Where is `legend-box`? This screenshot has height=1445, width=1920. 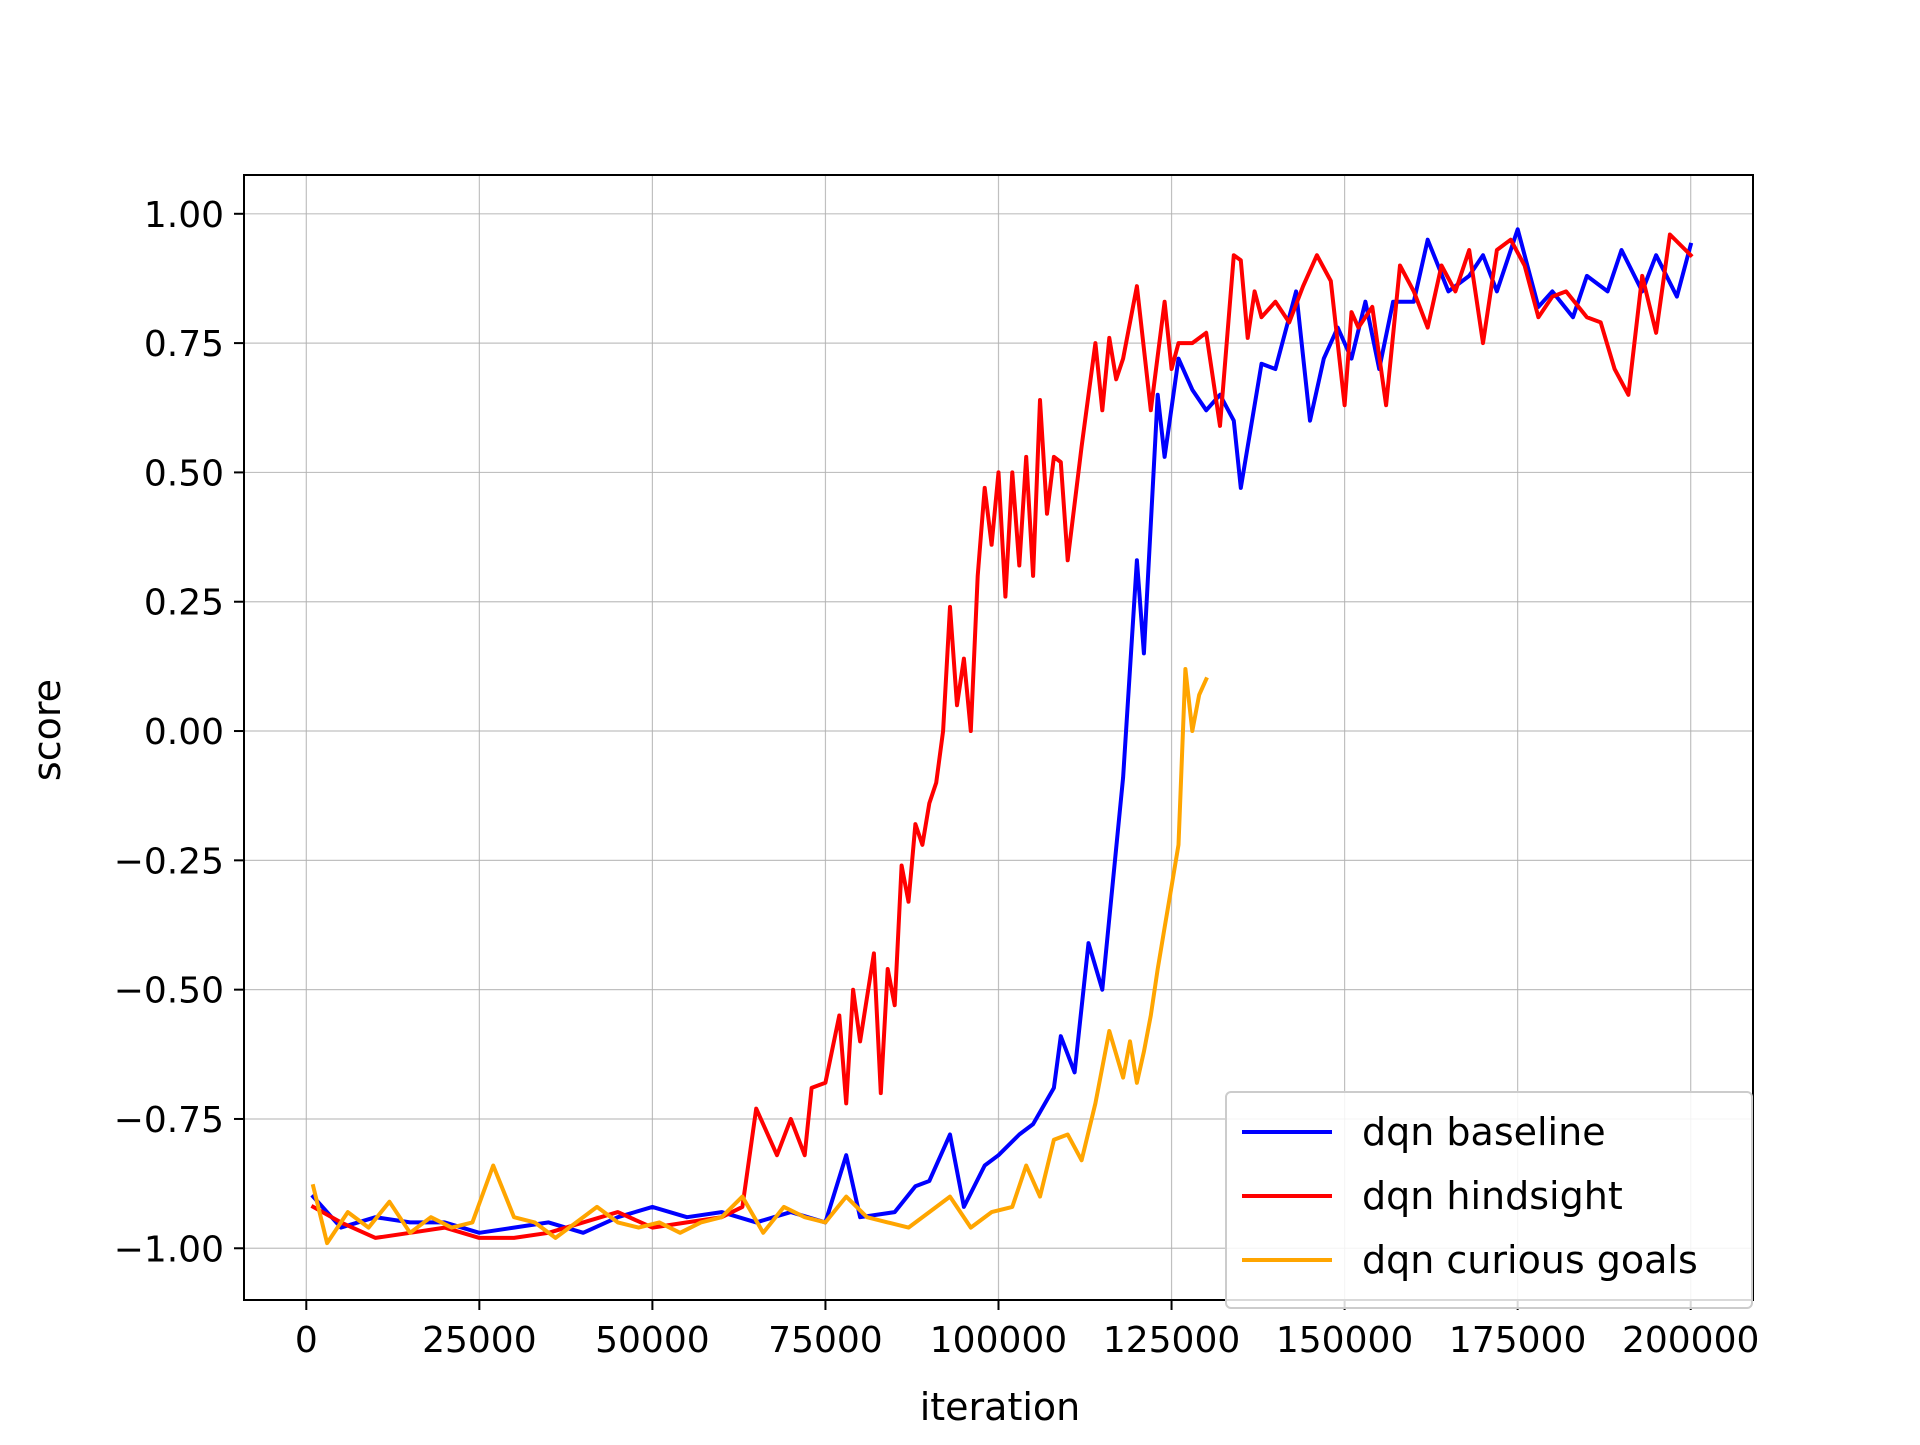
legend-box is located at coordinates (1489, 1200).